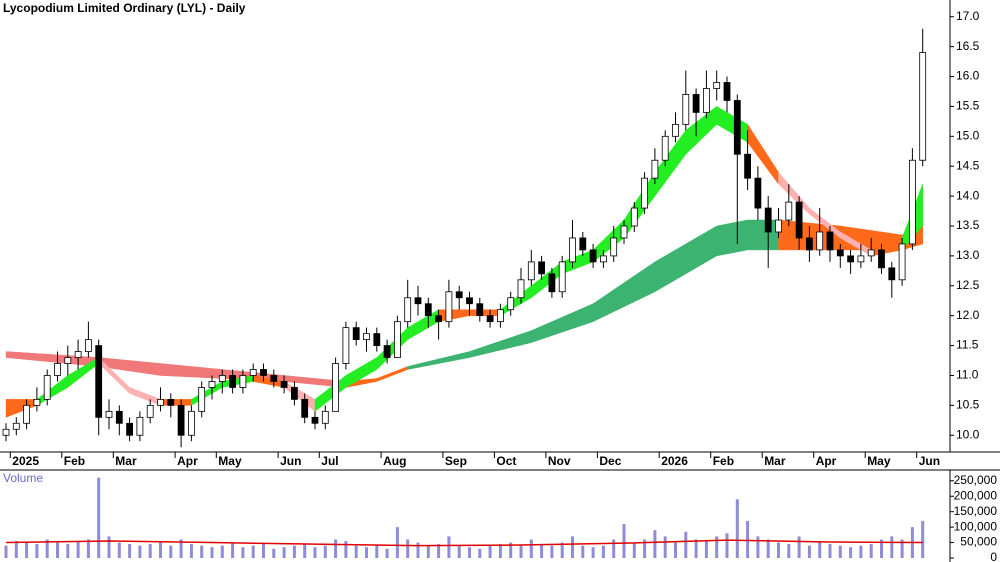  Describe the element at coordinates (968, 16) in the screenshot. I see `y-tick-label: 17.0` at that location.